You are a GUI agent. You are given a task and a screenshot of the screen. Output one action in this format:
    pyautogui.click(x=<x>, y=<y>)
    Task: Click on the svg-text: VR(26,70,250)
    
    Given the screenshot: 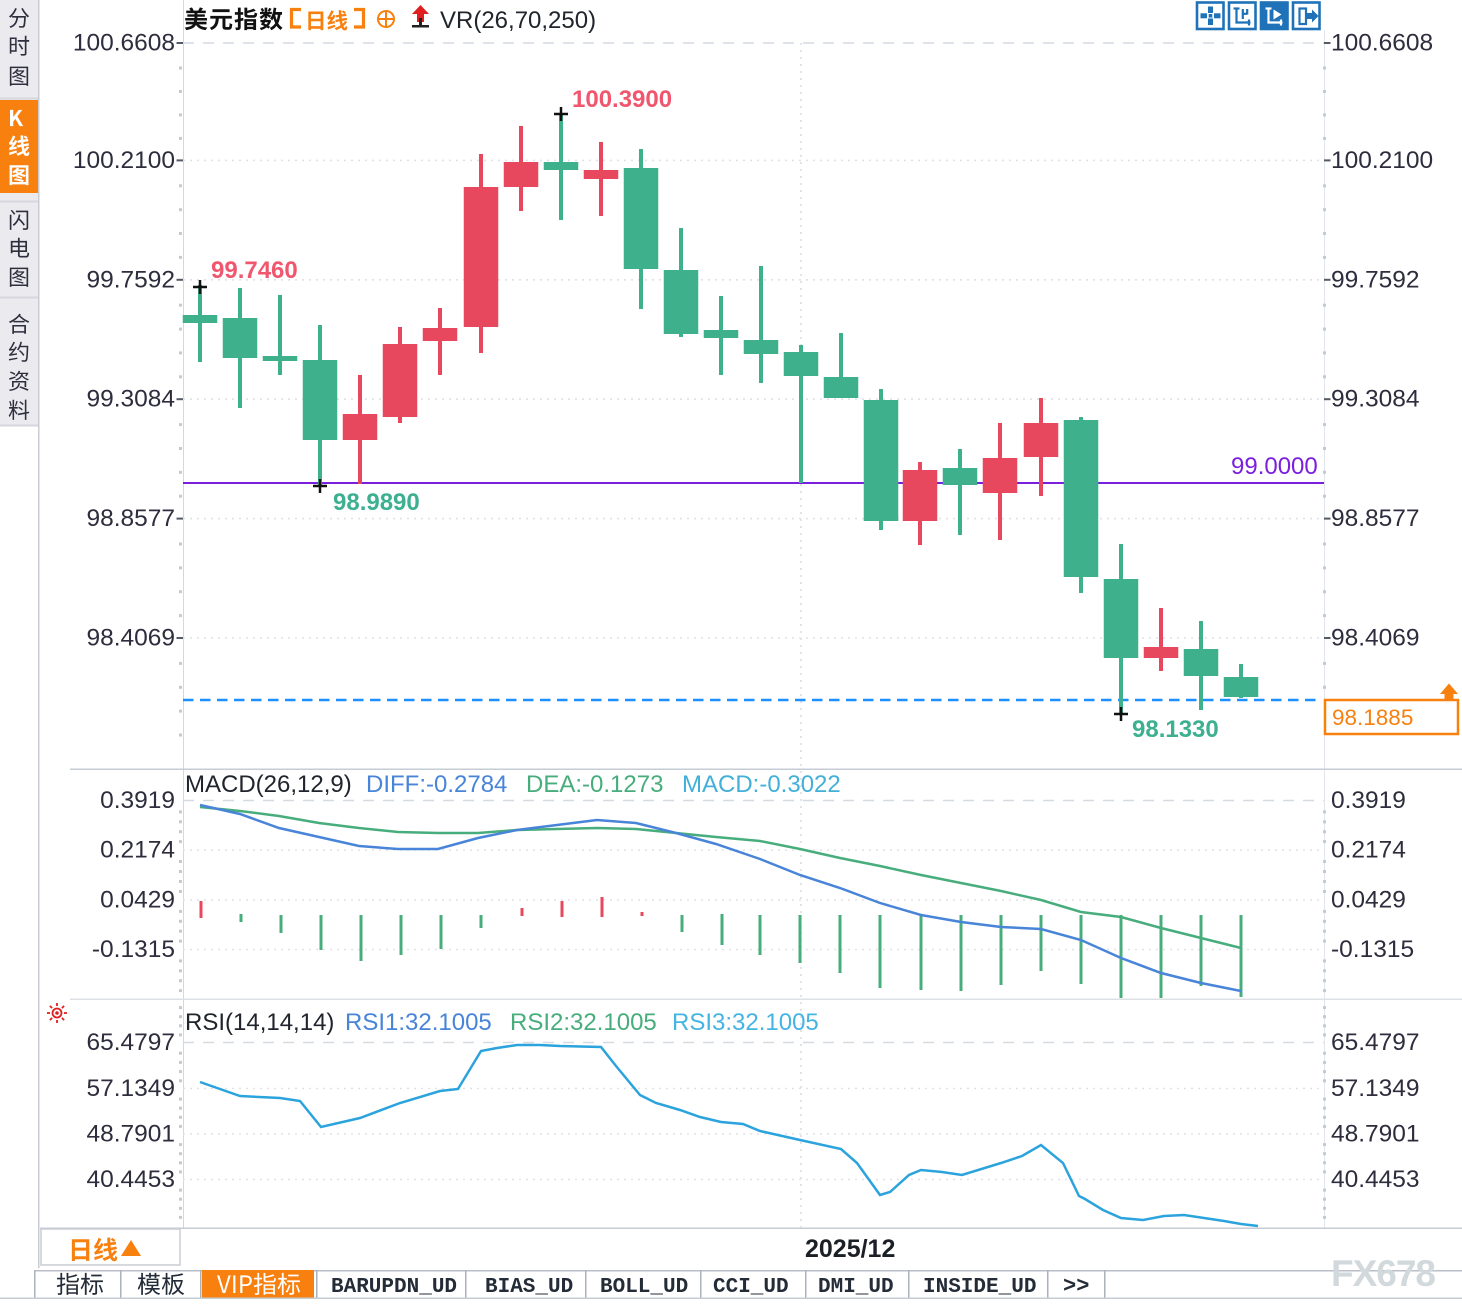 What is the action you would take?
    pyautogui.click(x=518, y=20)
    